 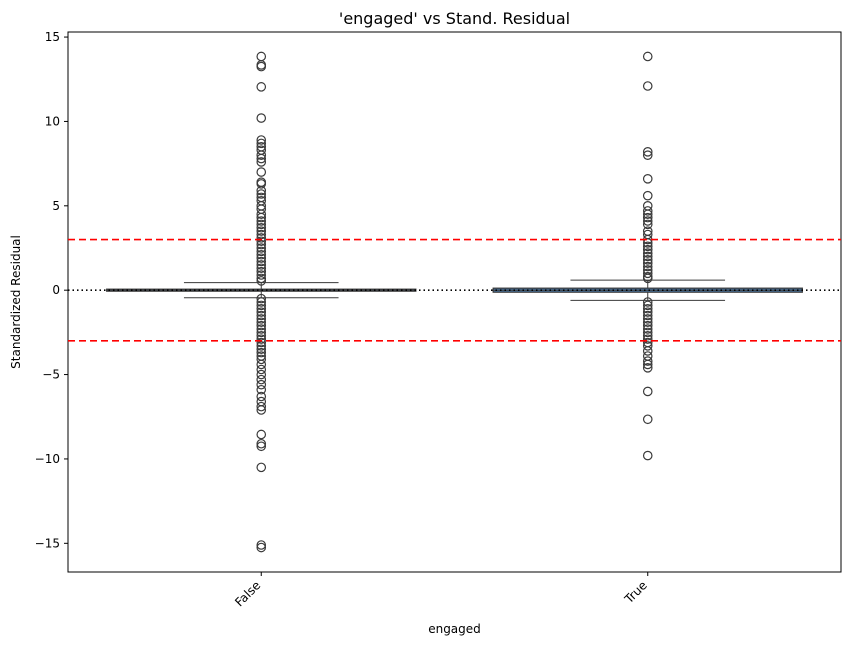 What do you see at coordinates (16, 302) in the screenshot?
I see `y-axis-label: Standardized Residual` at bounding box center [16, 302].